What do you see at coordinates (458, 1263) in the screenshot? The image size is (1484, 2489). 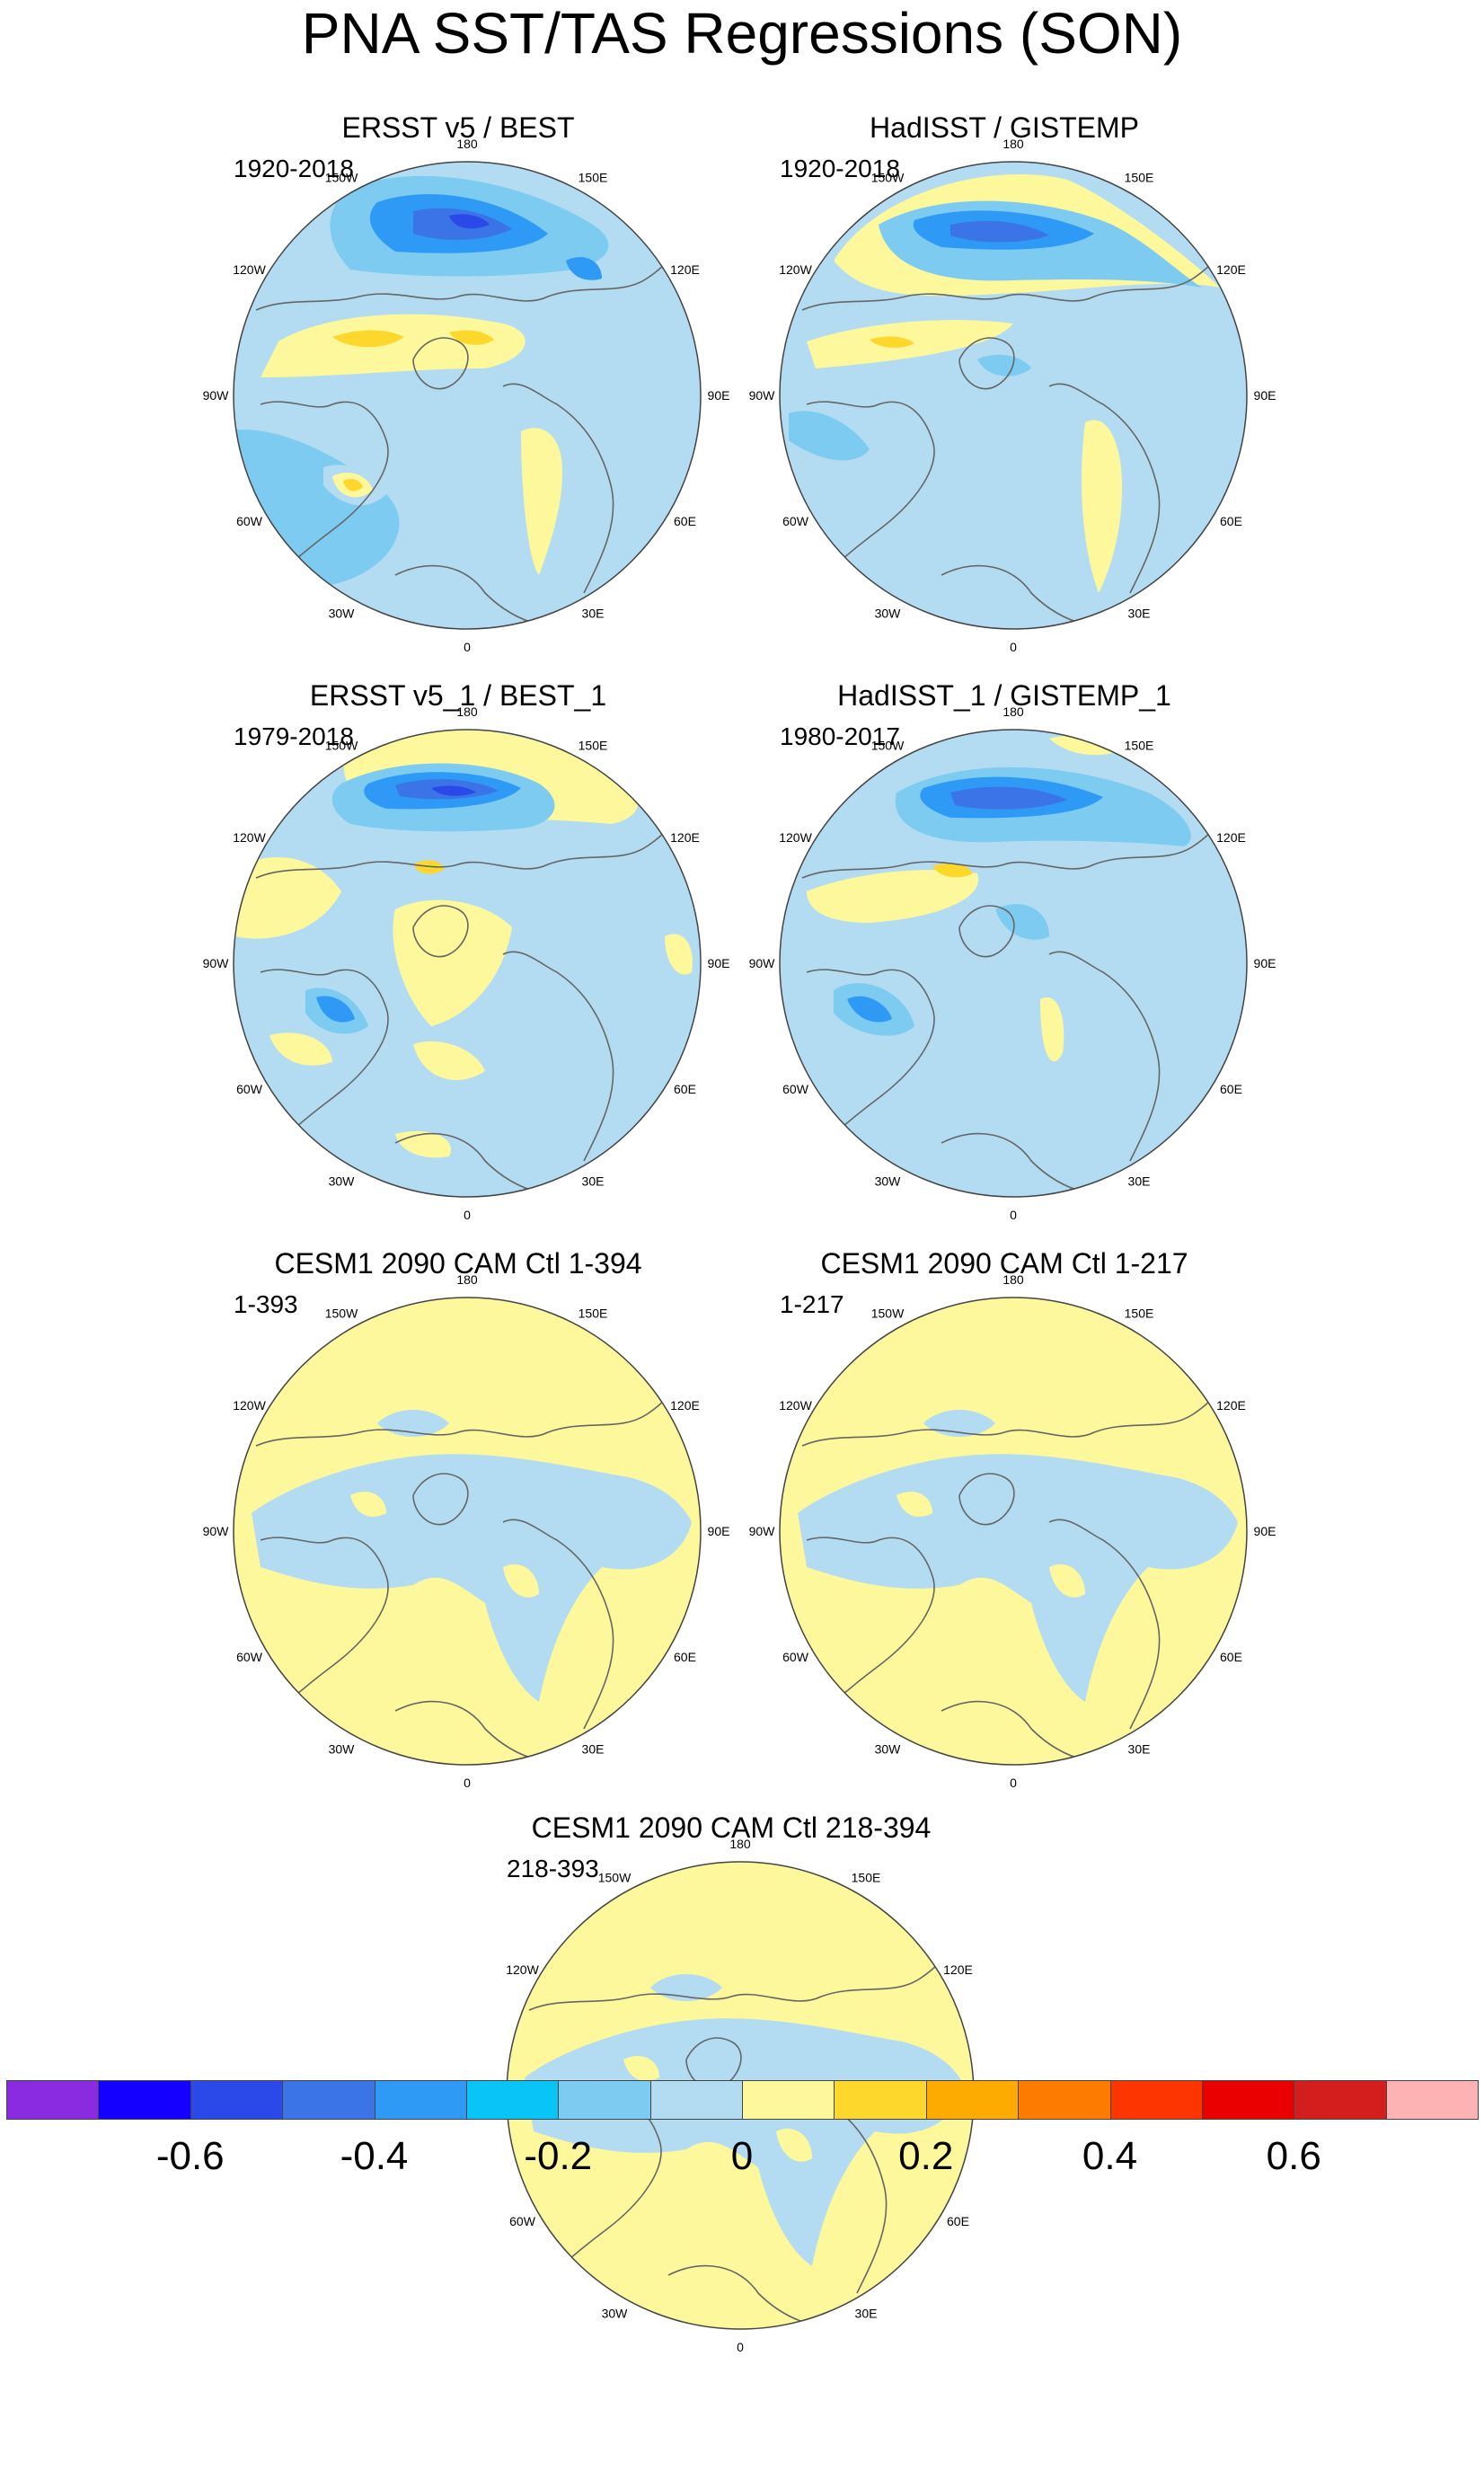 I see `panel-title: CESM1 2090 CAM Ctl 1-394` at bounding box center [458, 1263].